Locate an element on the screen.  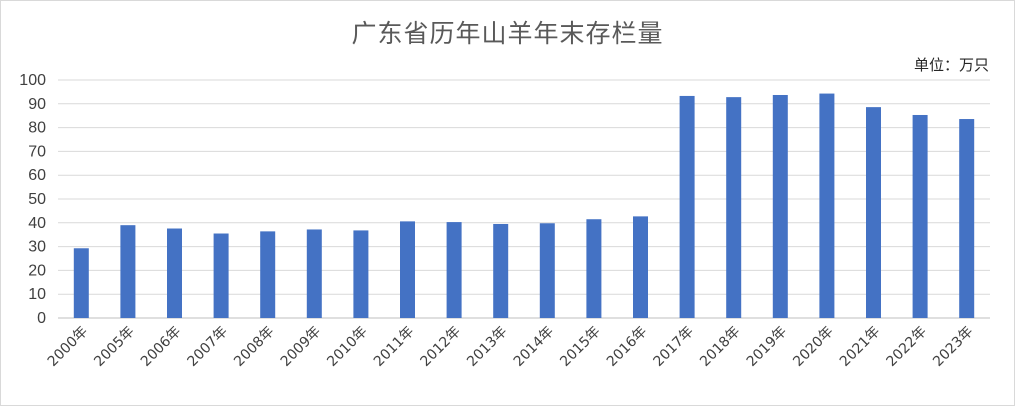
x-tick-label: 2017年 is located at coordinates (674, 347).